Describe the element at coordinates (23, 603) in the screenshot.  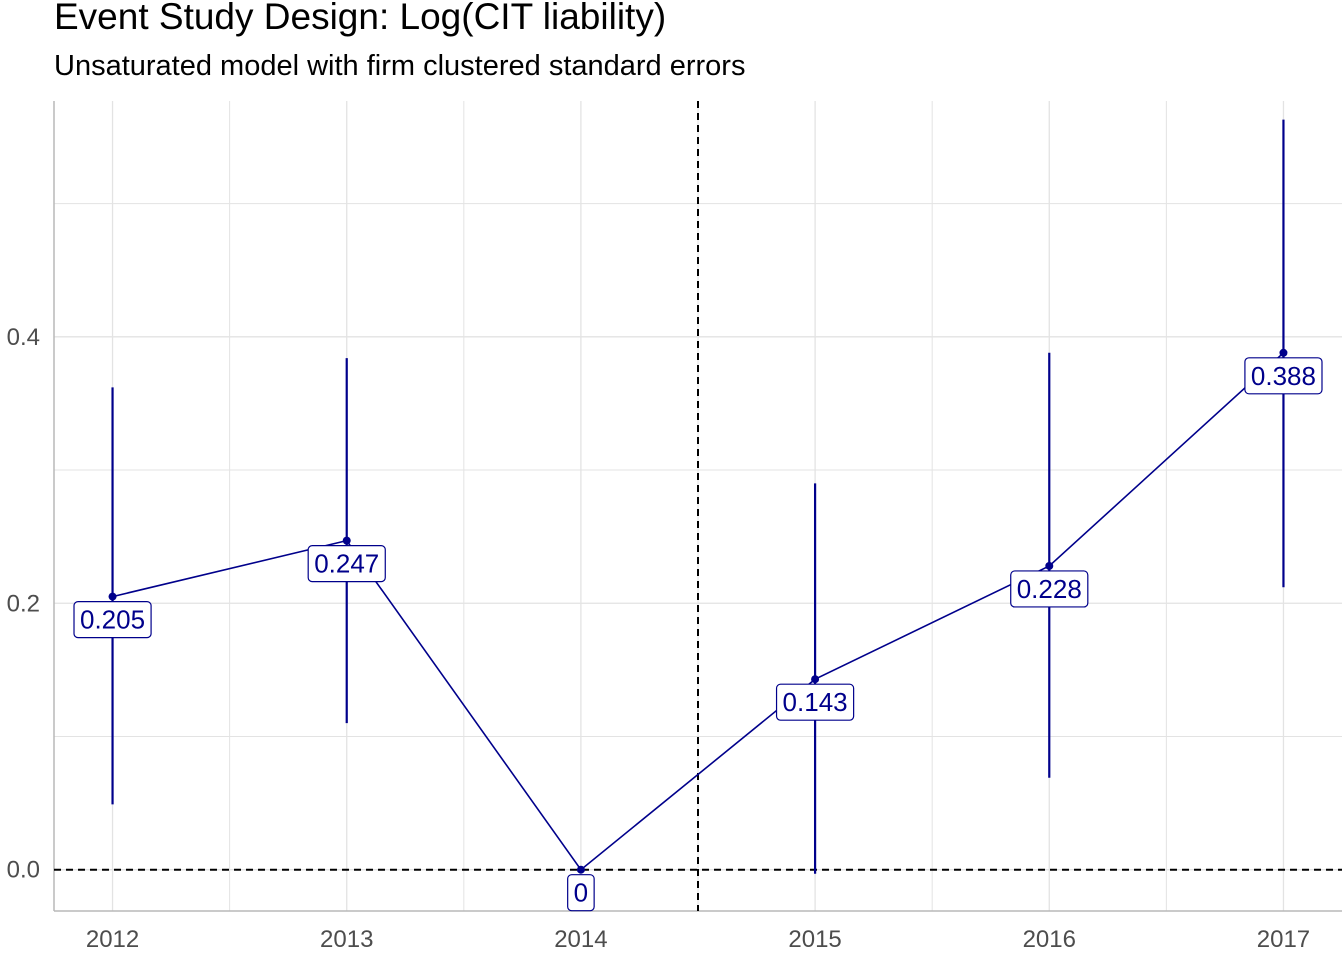
I see `y-tick-label: 0.2` at that location.